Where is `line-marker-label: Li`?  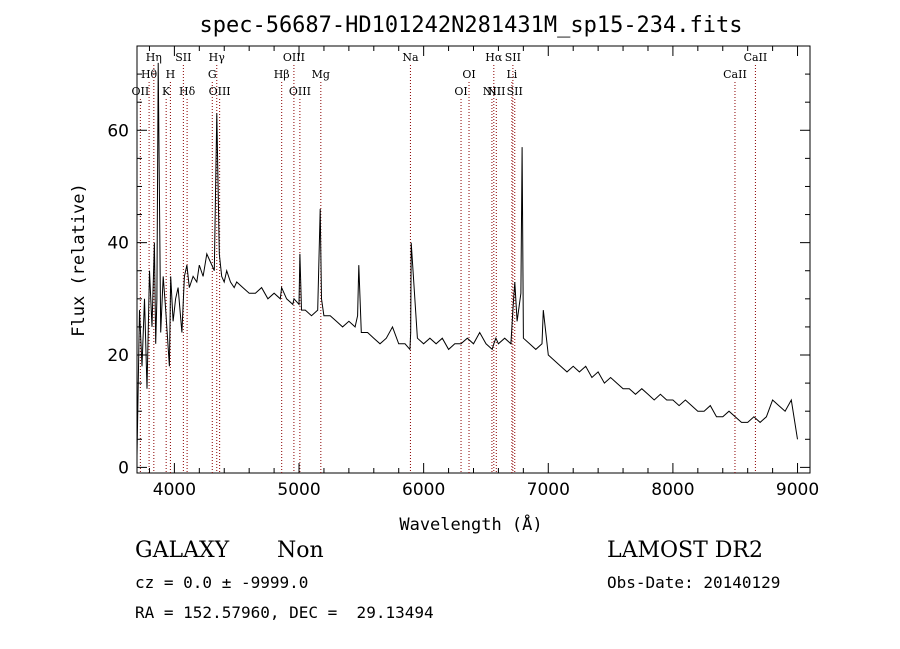
line-marker-label: Li is located at coordinates (511, 74).